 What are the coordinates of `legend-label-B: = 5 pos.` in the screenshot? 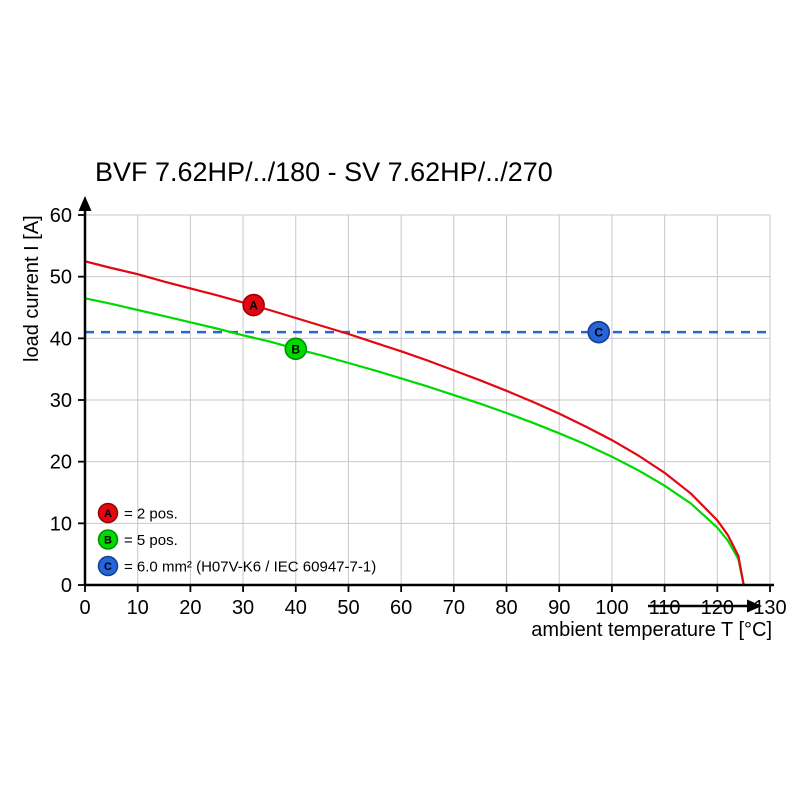 It's located at (151, 540).